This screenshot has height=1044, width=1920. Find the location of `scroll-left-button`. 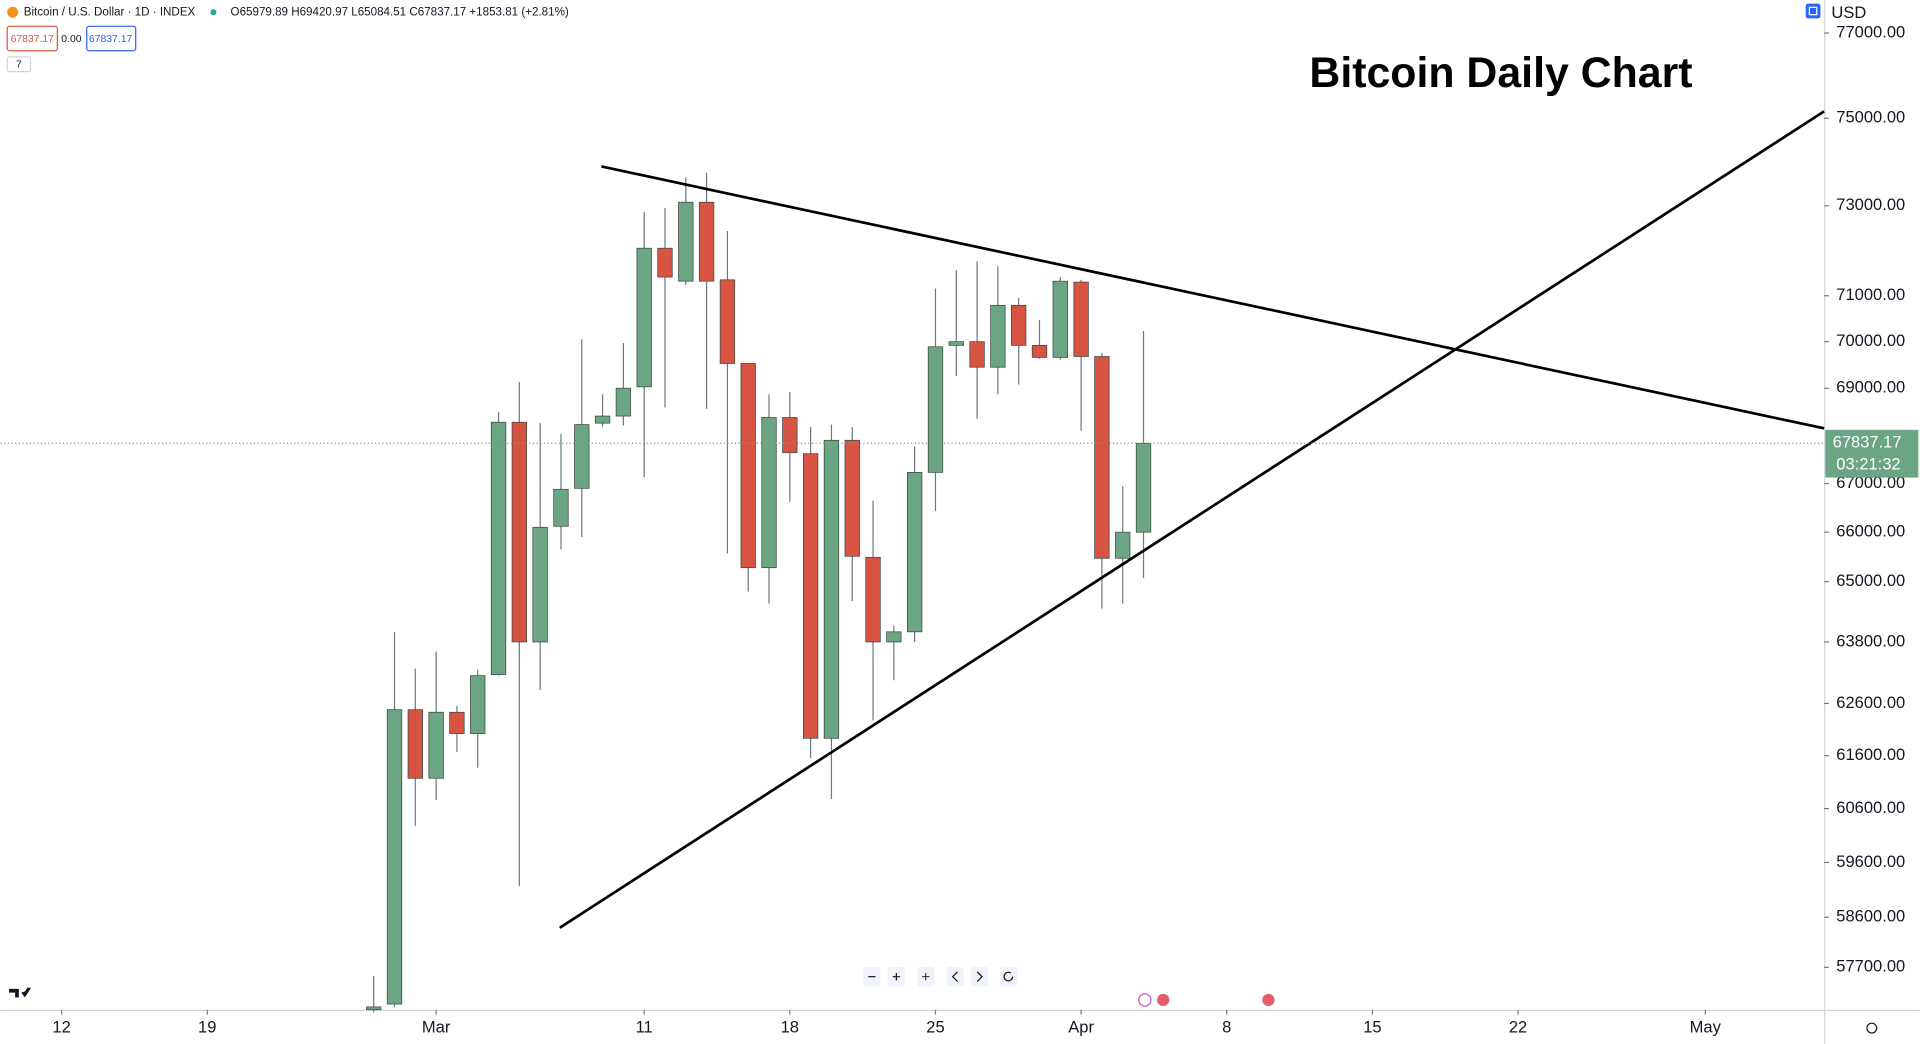

scroll-left-button is located at coordinates (955, 976).